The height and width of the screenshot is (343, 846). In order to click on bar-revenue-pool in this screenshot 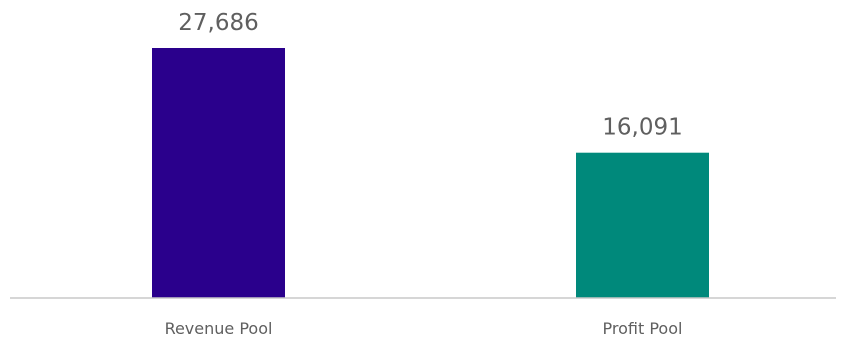, I will do `click(218, 173)`.